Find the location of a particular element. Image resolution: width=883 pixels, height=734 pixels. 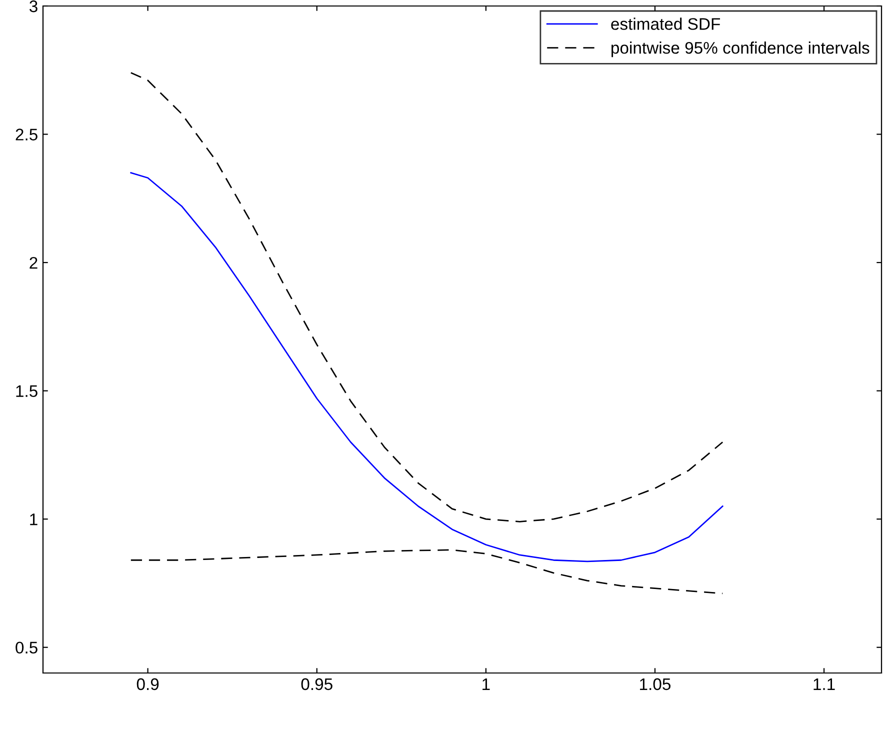

y-tick-label: 0.5 is located at coordinates (27, 648).